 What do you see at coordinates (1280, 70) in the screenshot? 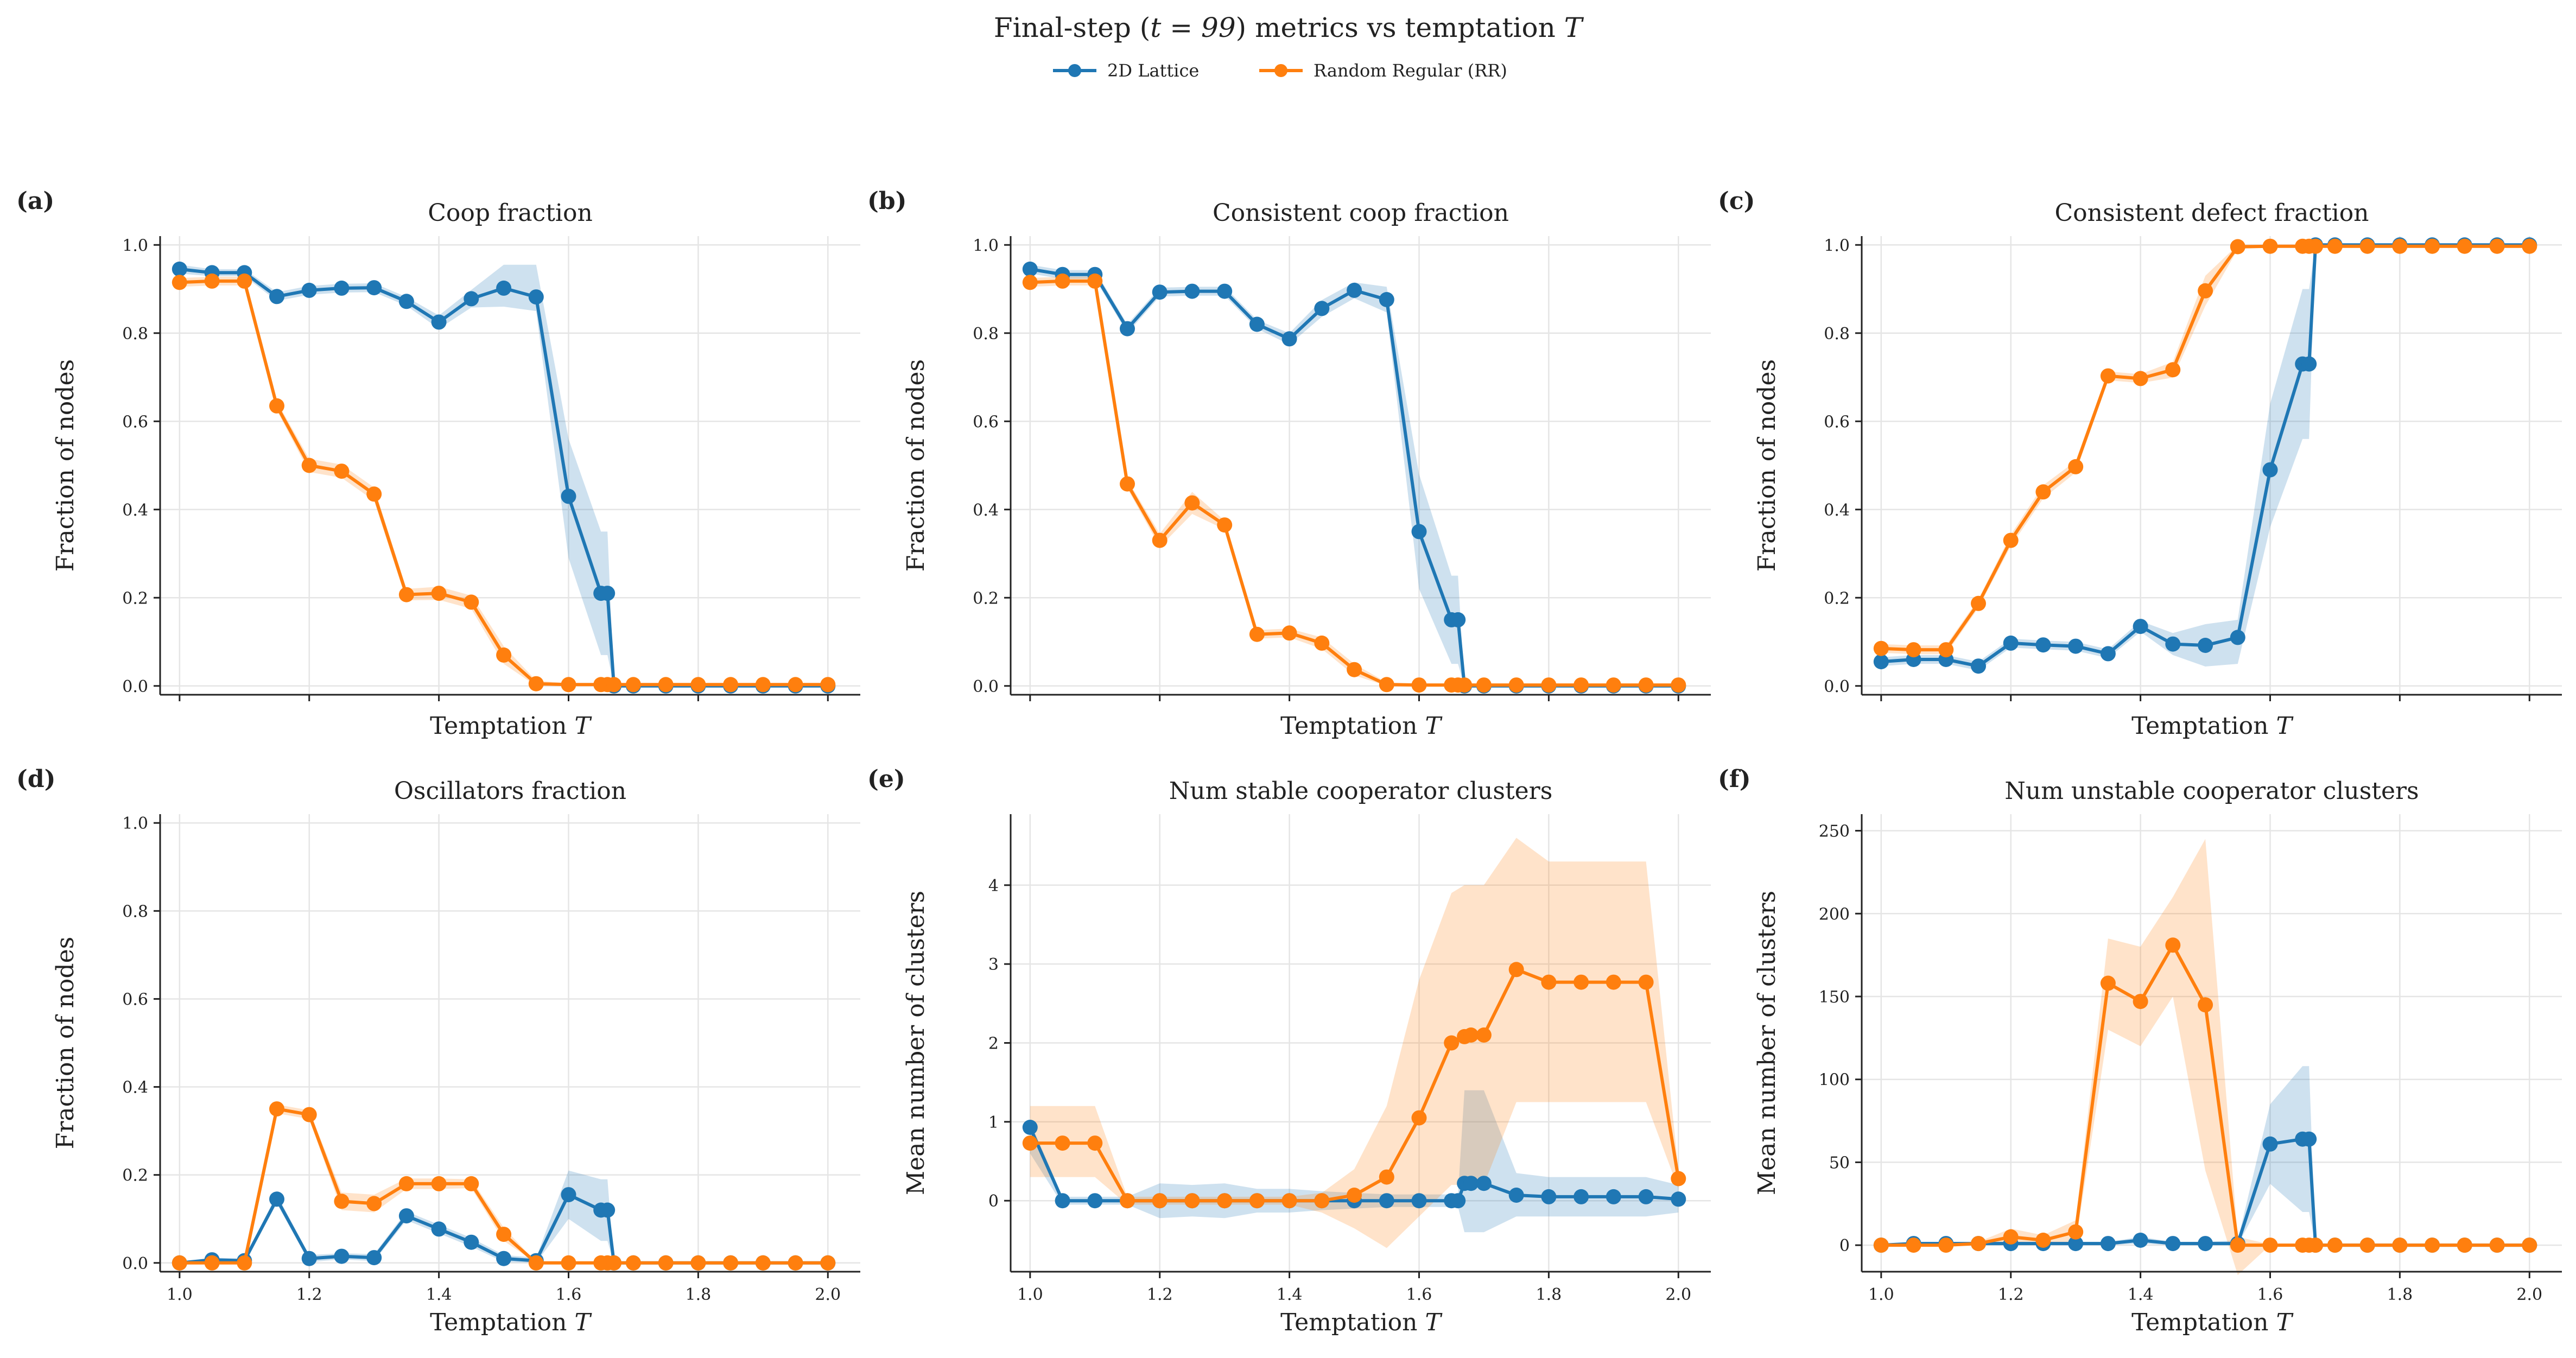
I see `legend: 2D Lattice Random Regular (RR)` at bounding box center [1280, 70].